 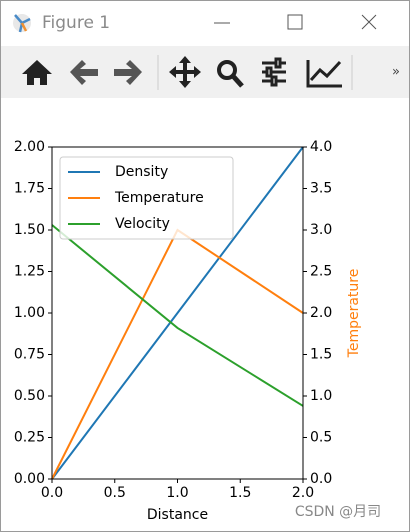 What do you see at coordinates (396, 72) in the screenshot?
I see `toolbar-overflow: »` at bounding box center [396, 72].